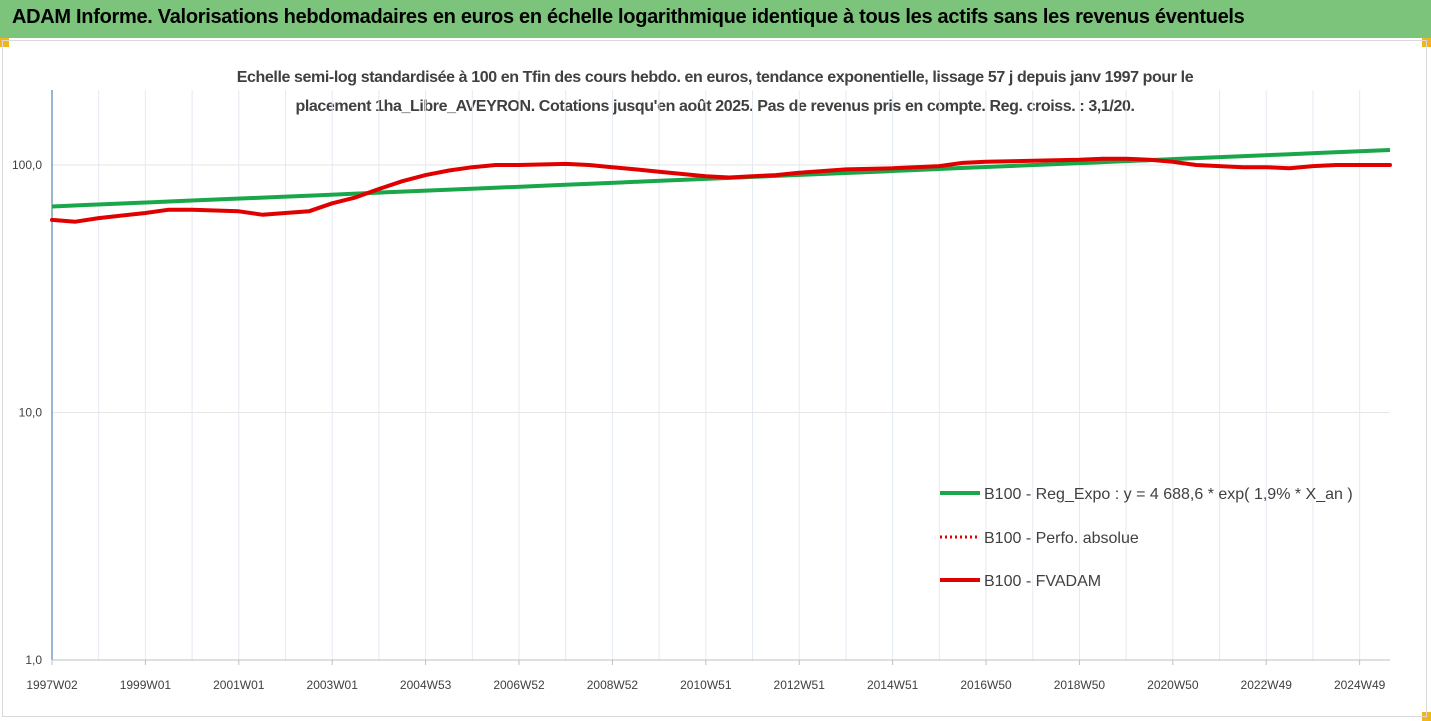 This screenshot has width=1431, height=721. I want to click on x-tick-label: 1997W02, so click(52, 685).